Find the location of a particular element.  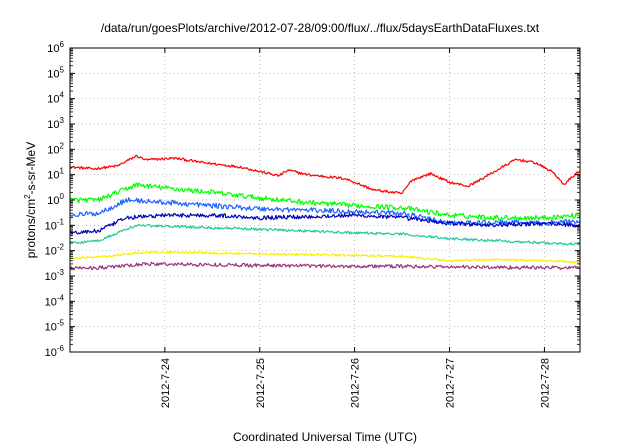

y-tick-label: 10⁶ is located at coordinates (55, 47).